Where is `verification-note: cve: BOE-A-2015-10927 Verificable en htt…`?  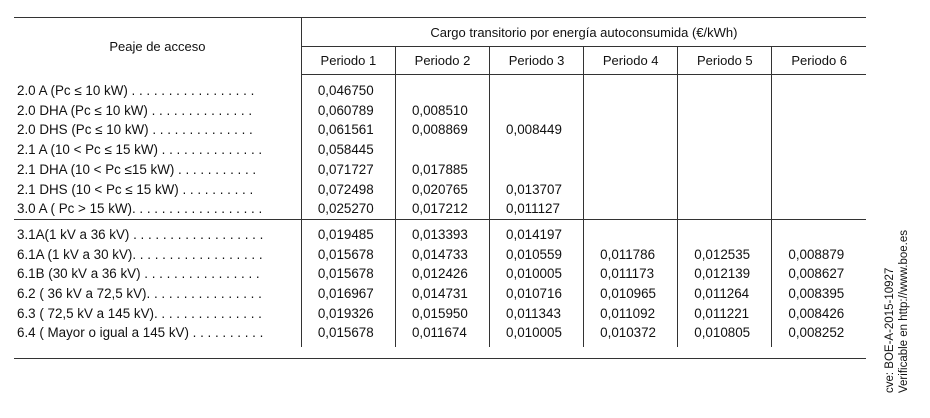
verification-note: cve: BOE-A-2015-10927 Verificable en htt… is located at coordinates (897, 311).